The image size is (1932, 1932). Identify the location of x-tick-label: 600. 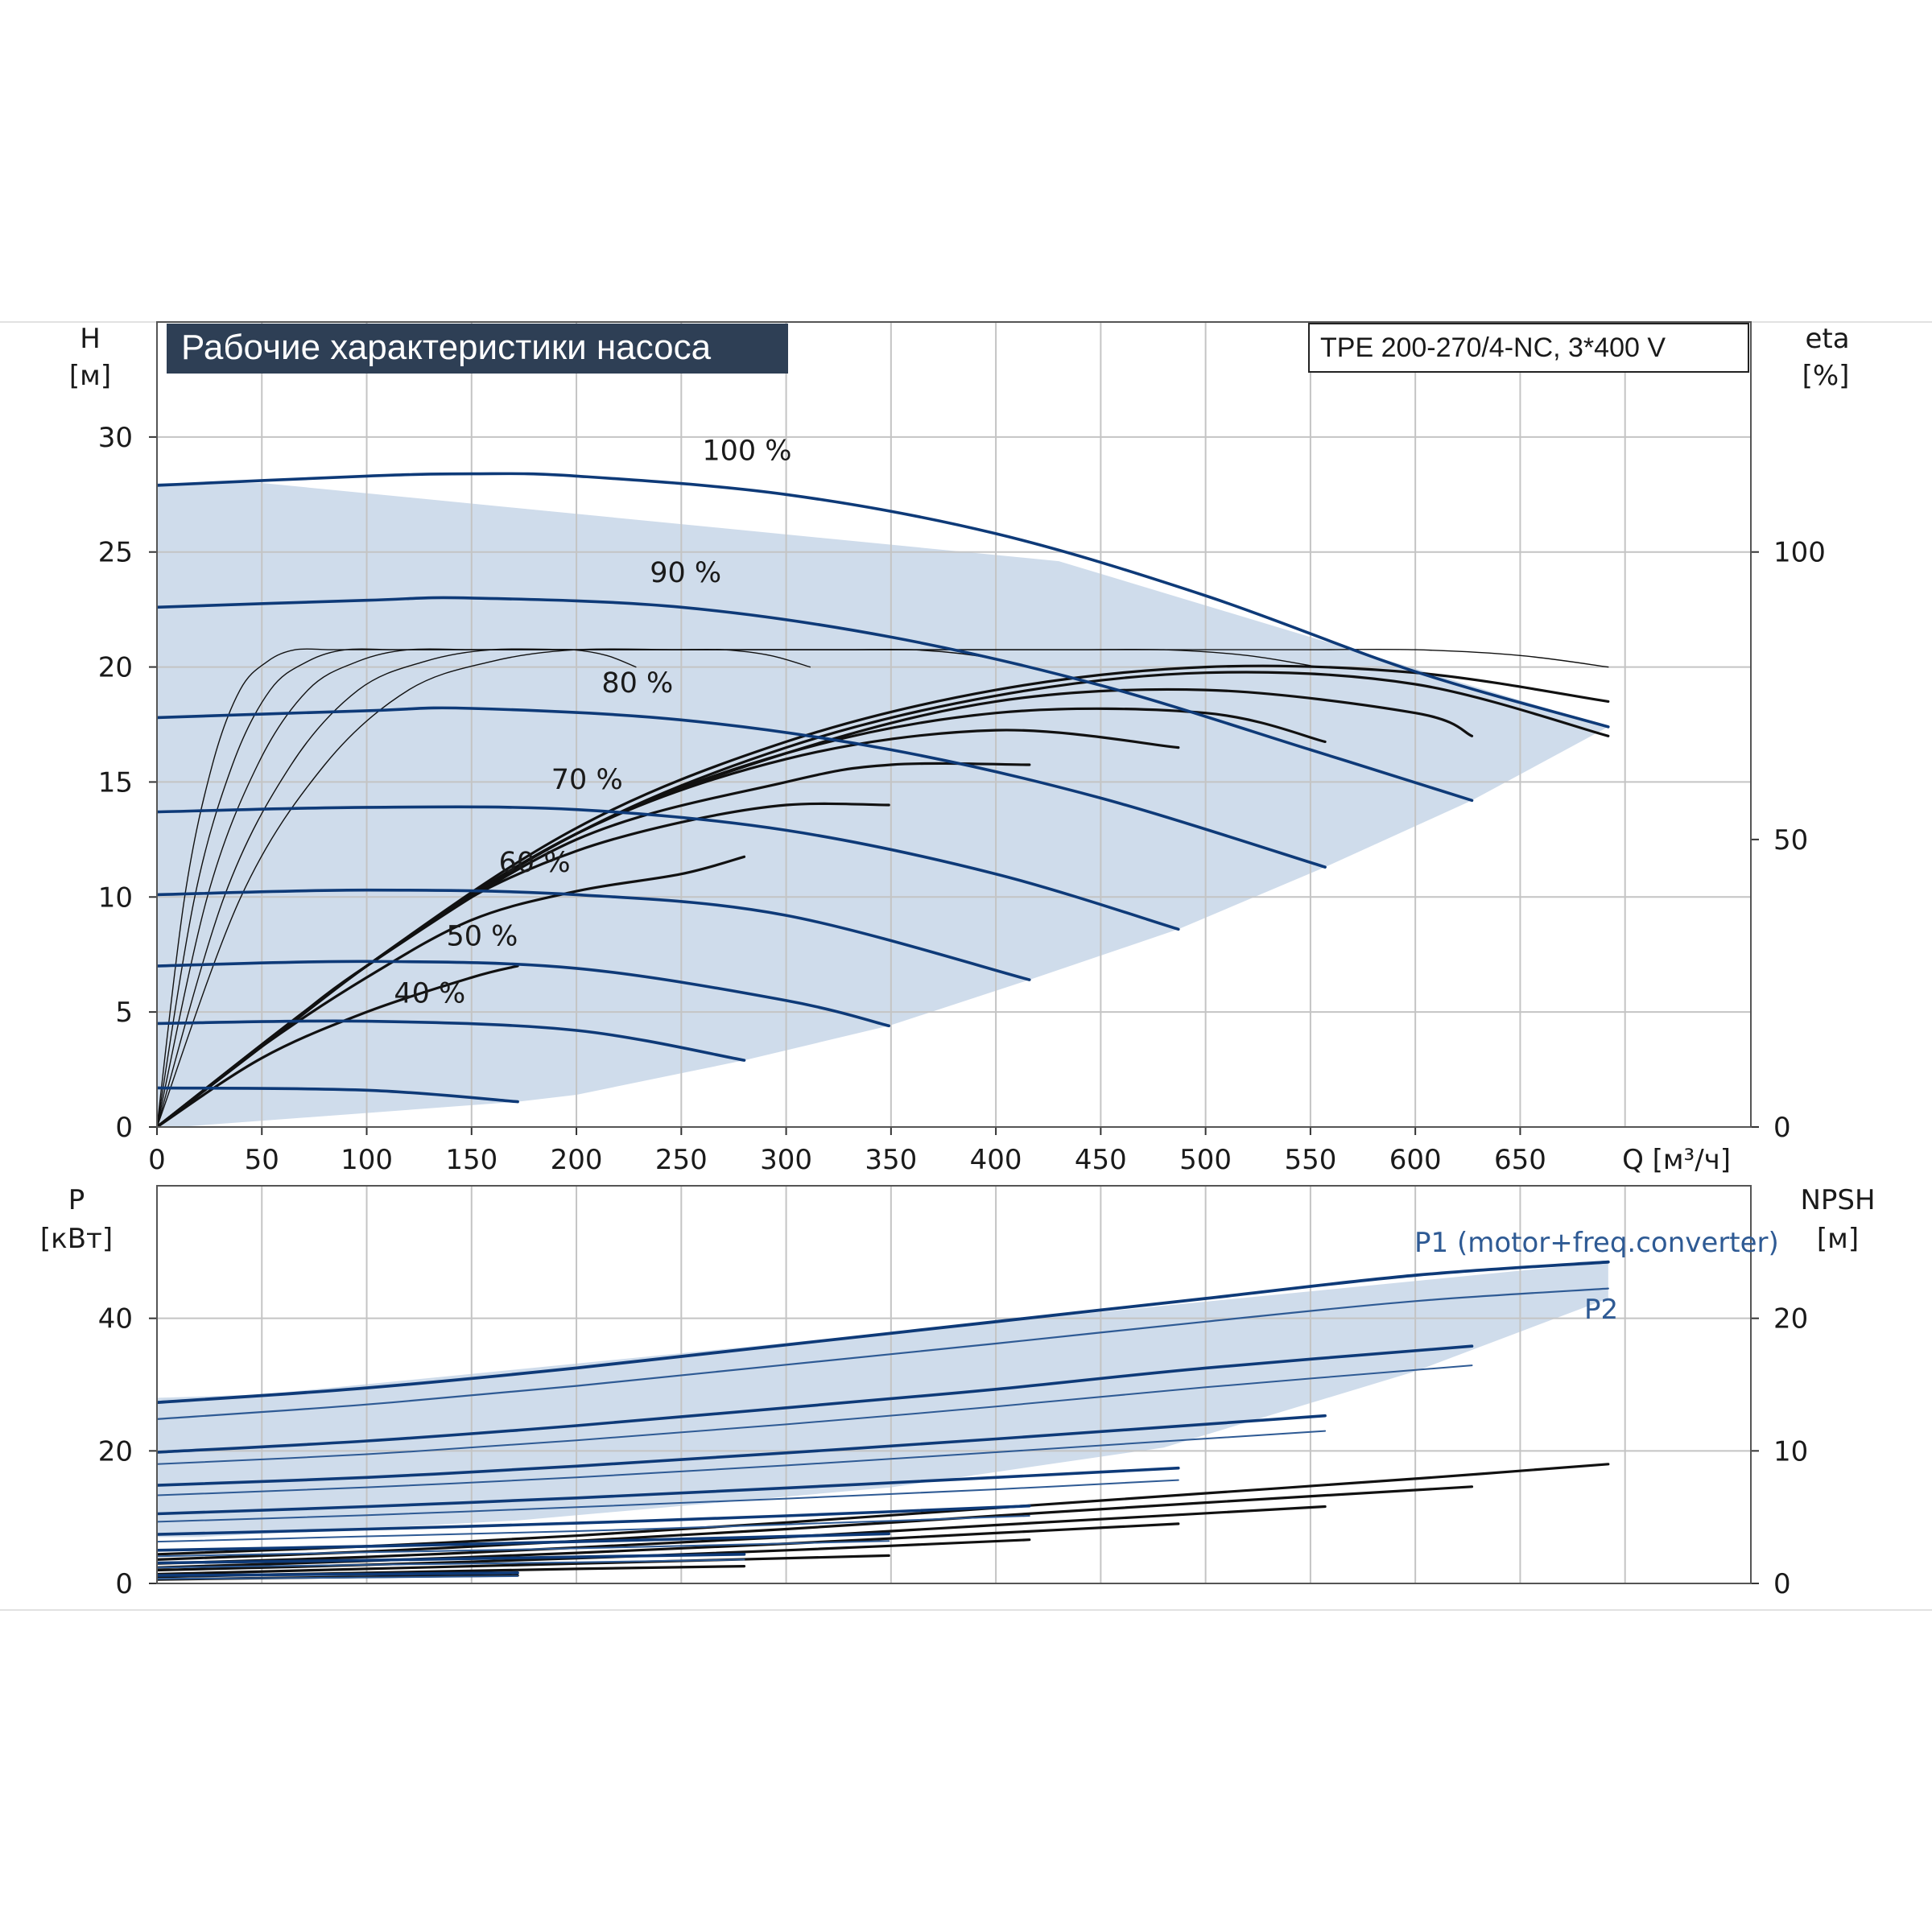
(1415, 1160).